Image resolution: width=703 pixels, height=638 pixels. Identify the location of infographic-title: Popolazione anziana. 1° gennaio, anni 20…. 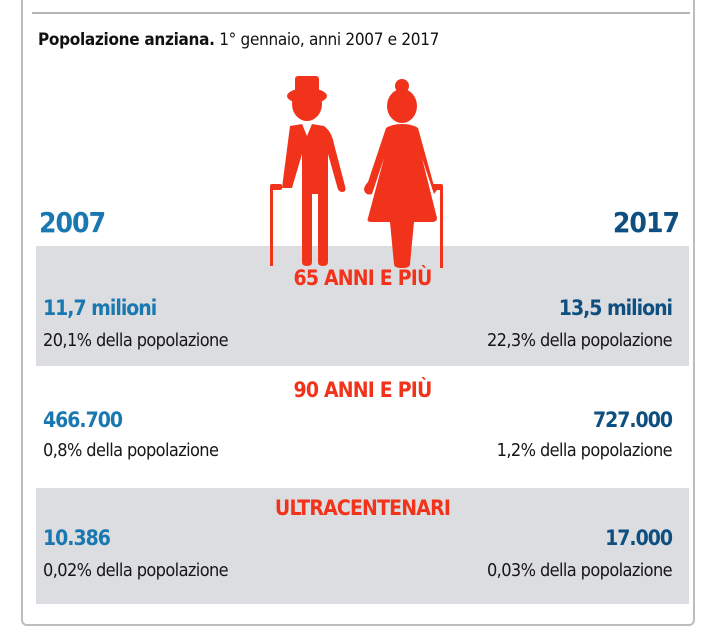
(238, 40).